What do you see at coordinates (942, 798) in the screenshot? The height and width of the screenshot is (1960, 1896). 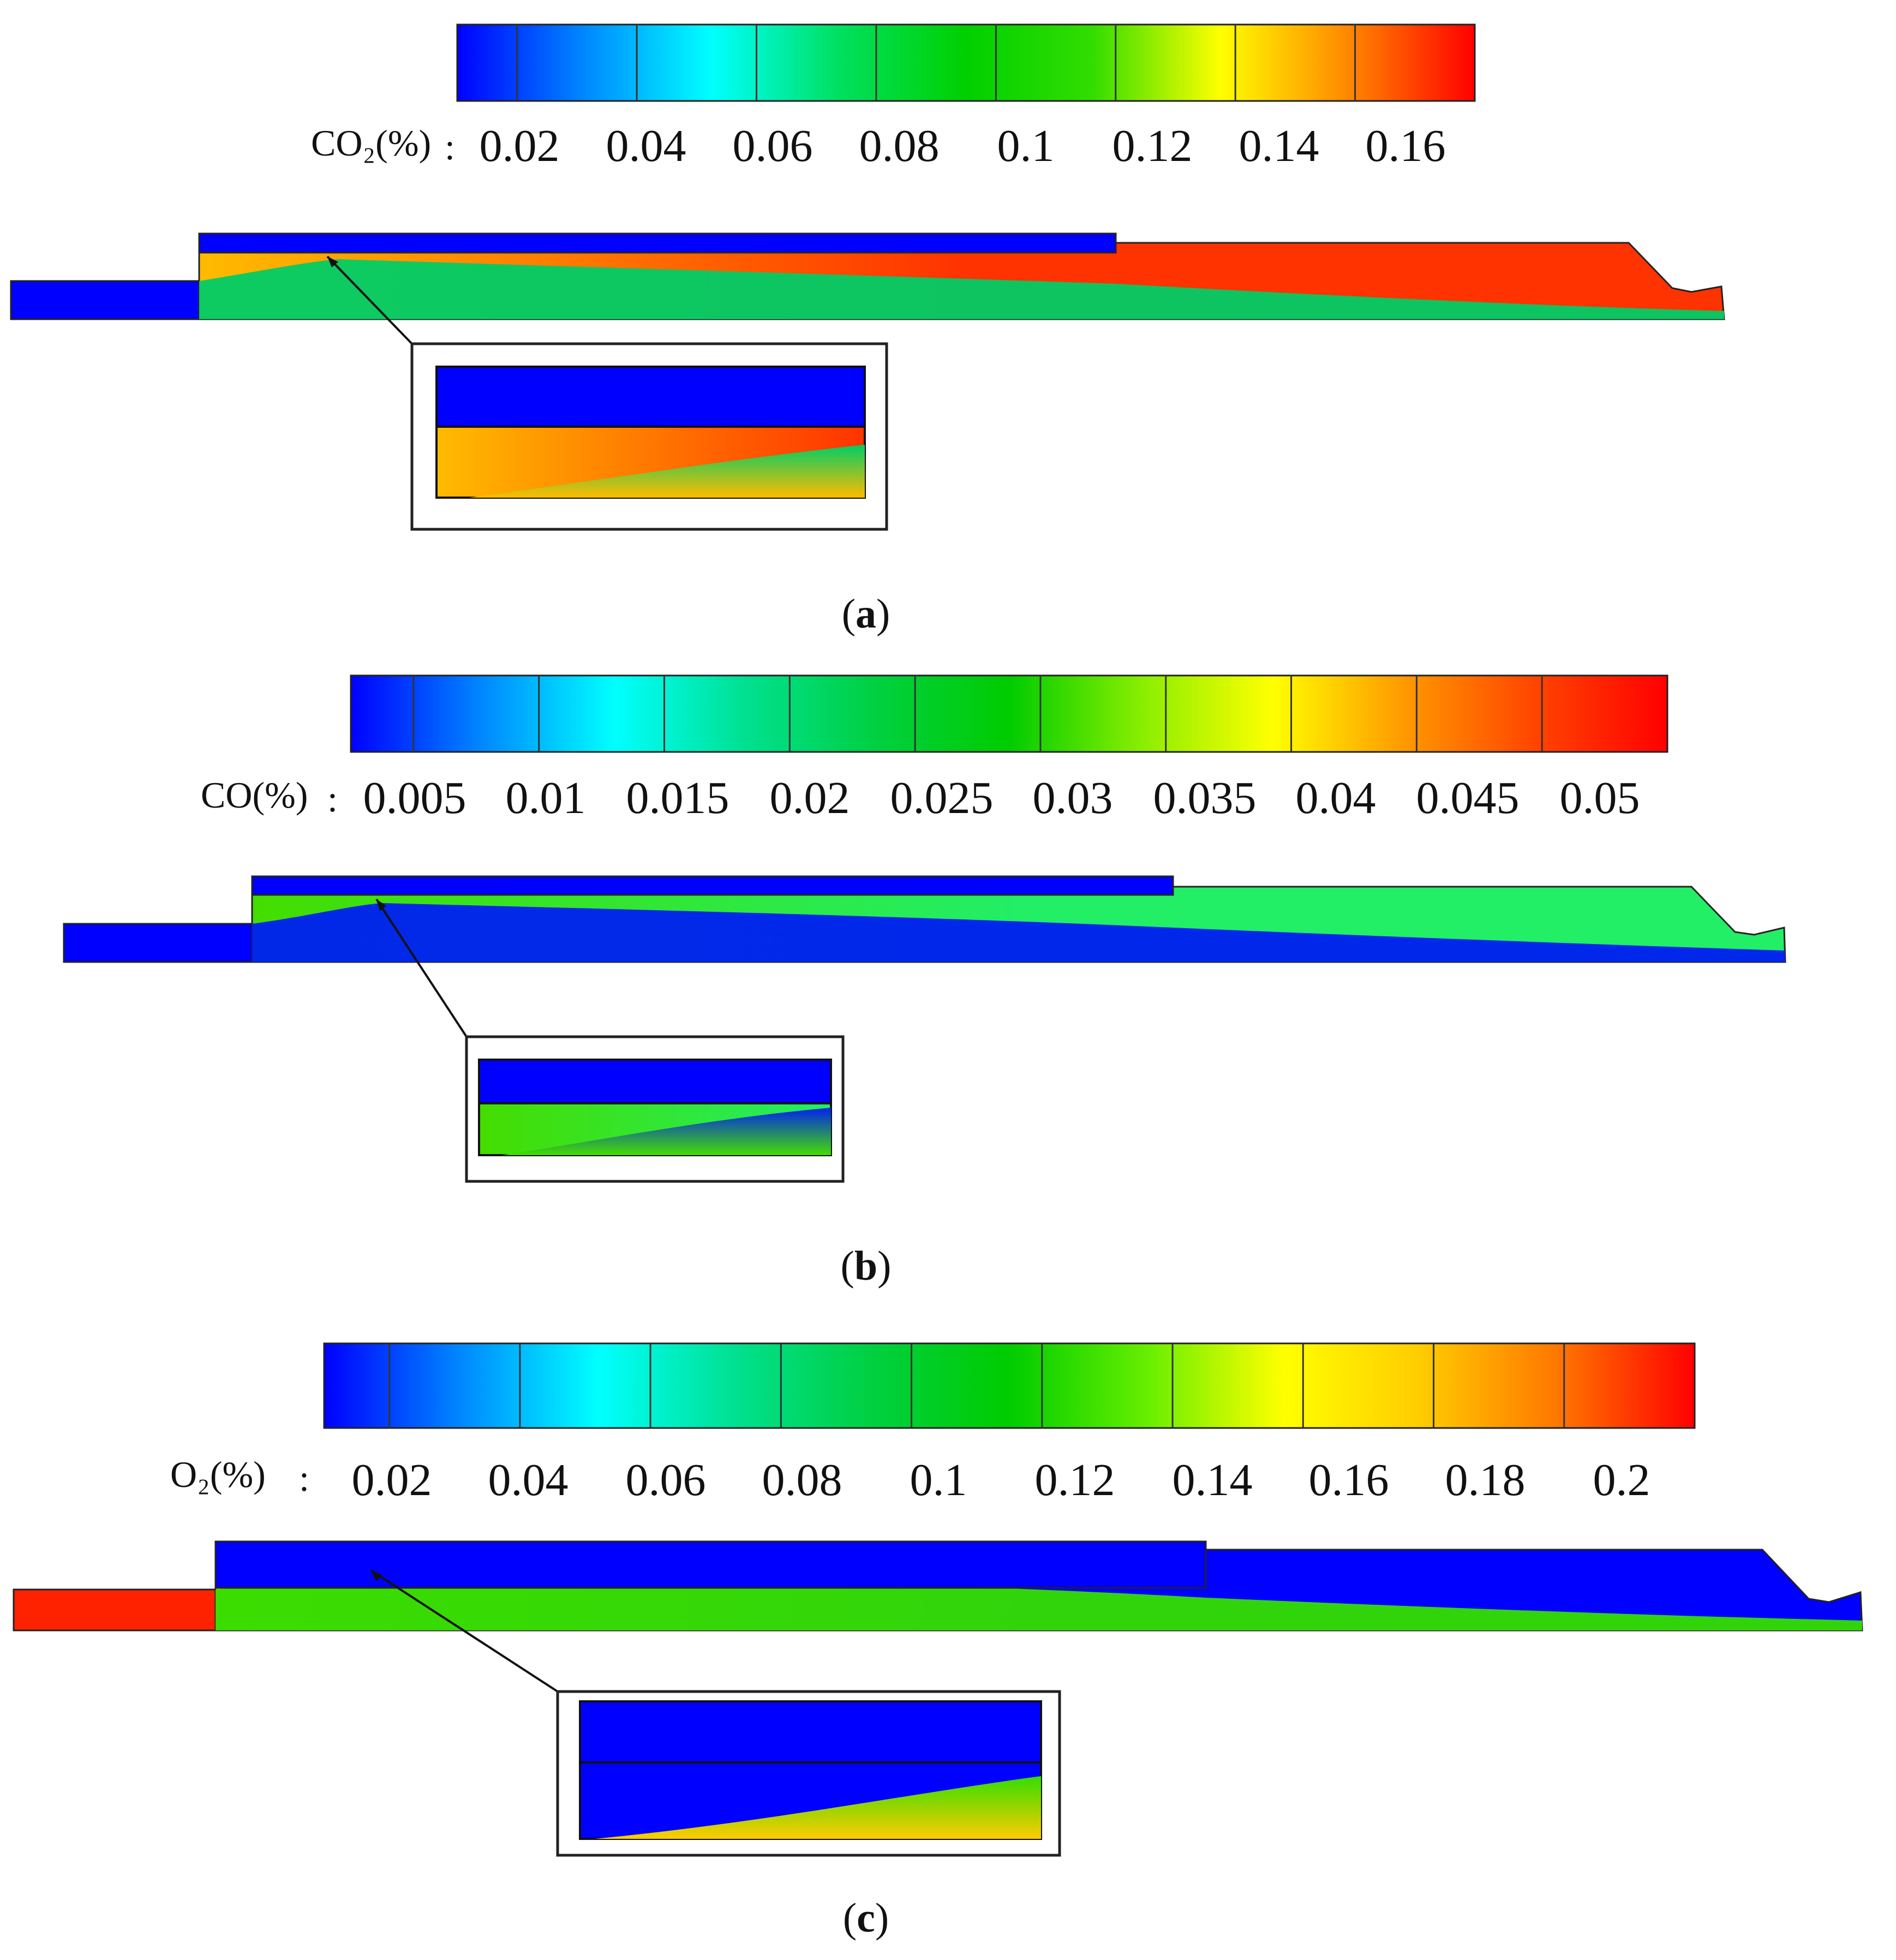 I see `tick-label: 0.025` at bounding box center [942, 798].